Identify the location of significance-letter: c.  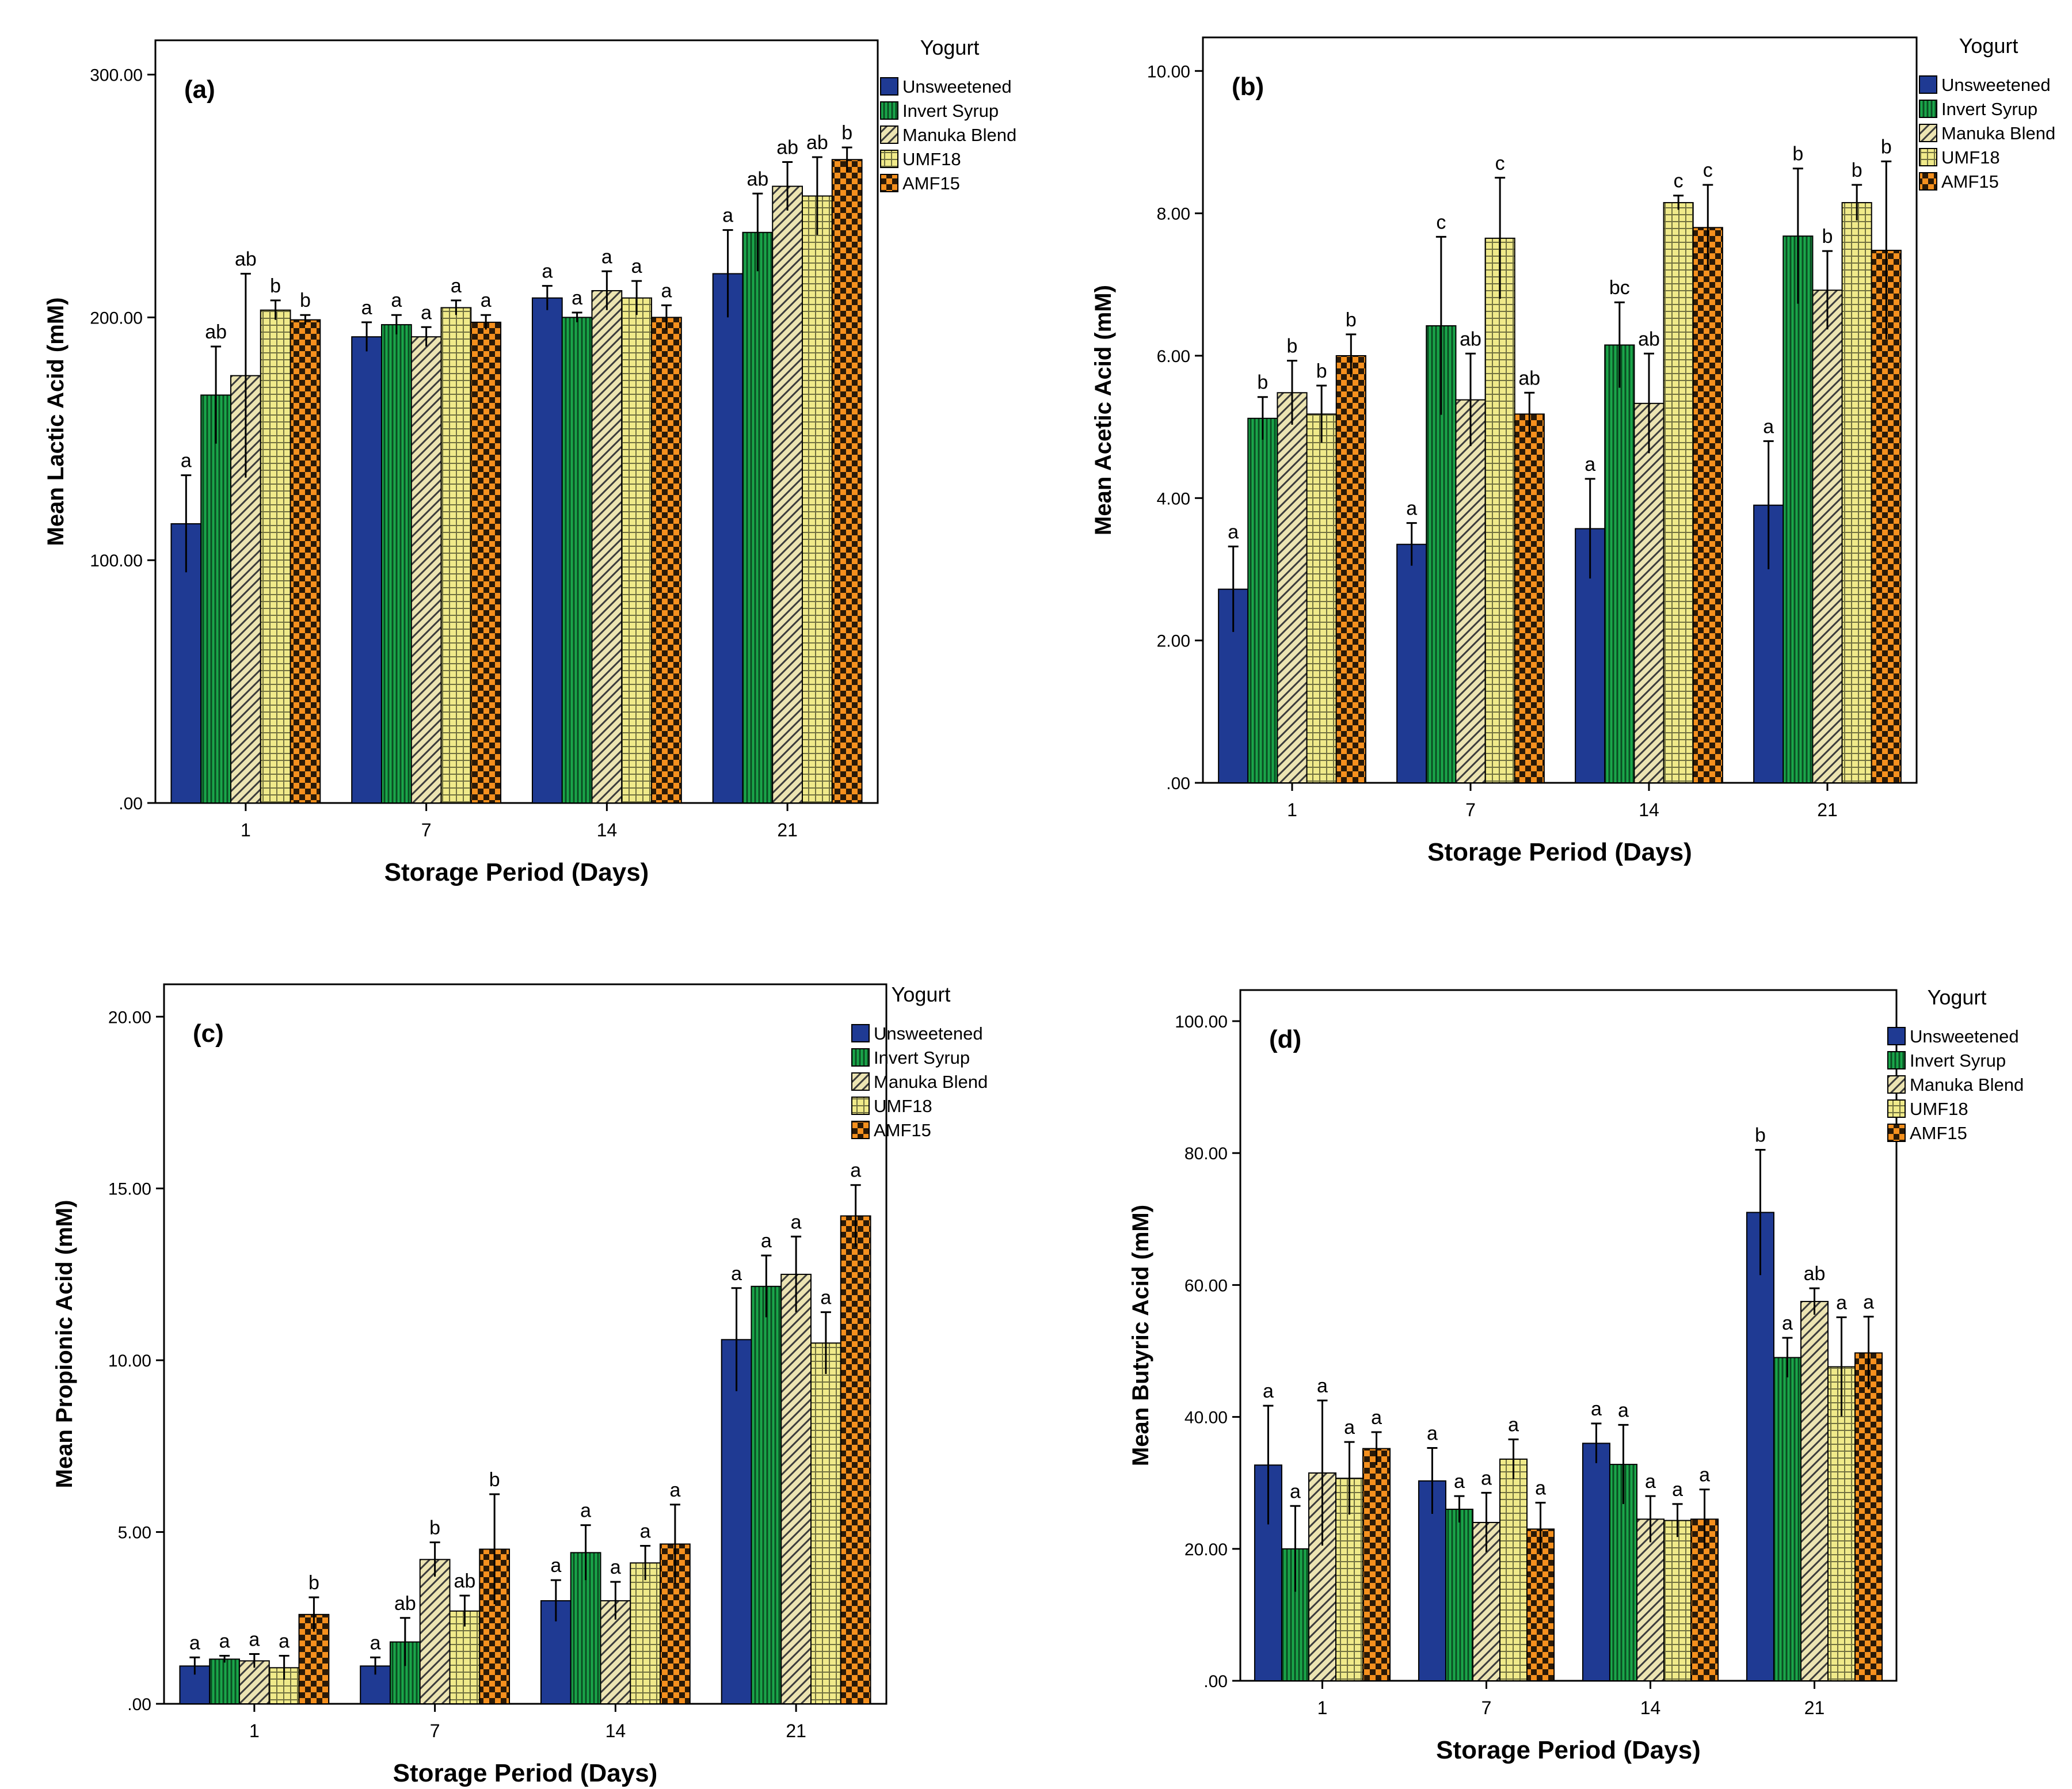
(1500, 163).